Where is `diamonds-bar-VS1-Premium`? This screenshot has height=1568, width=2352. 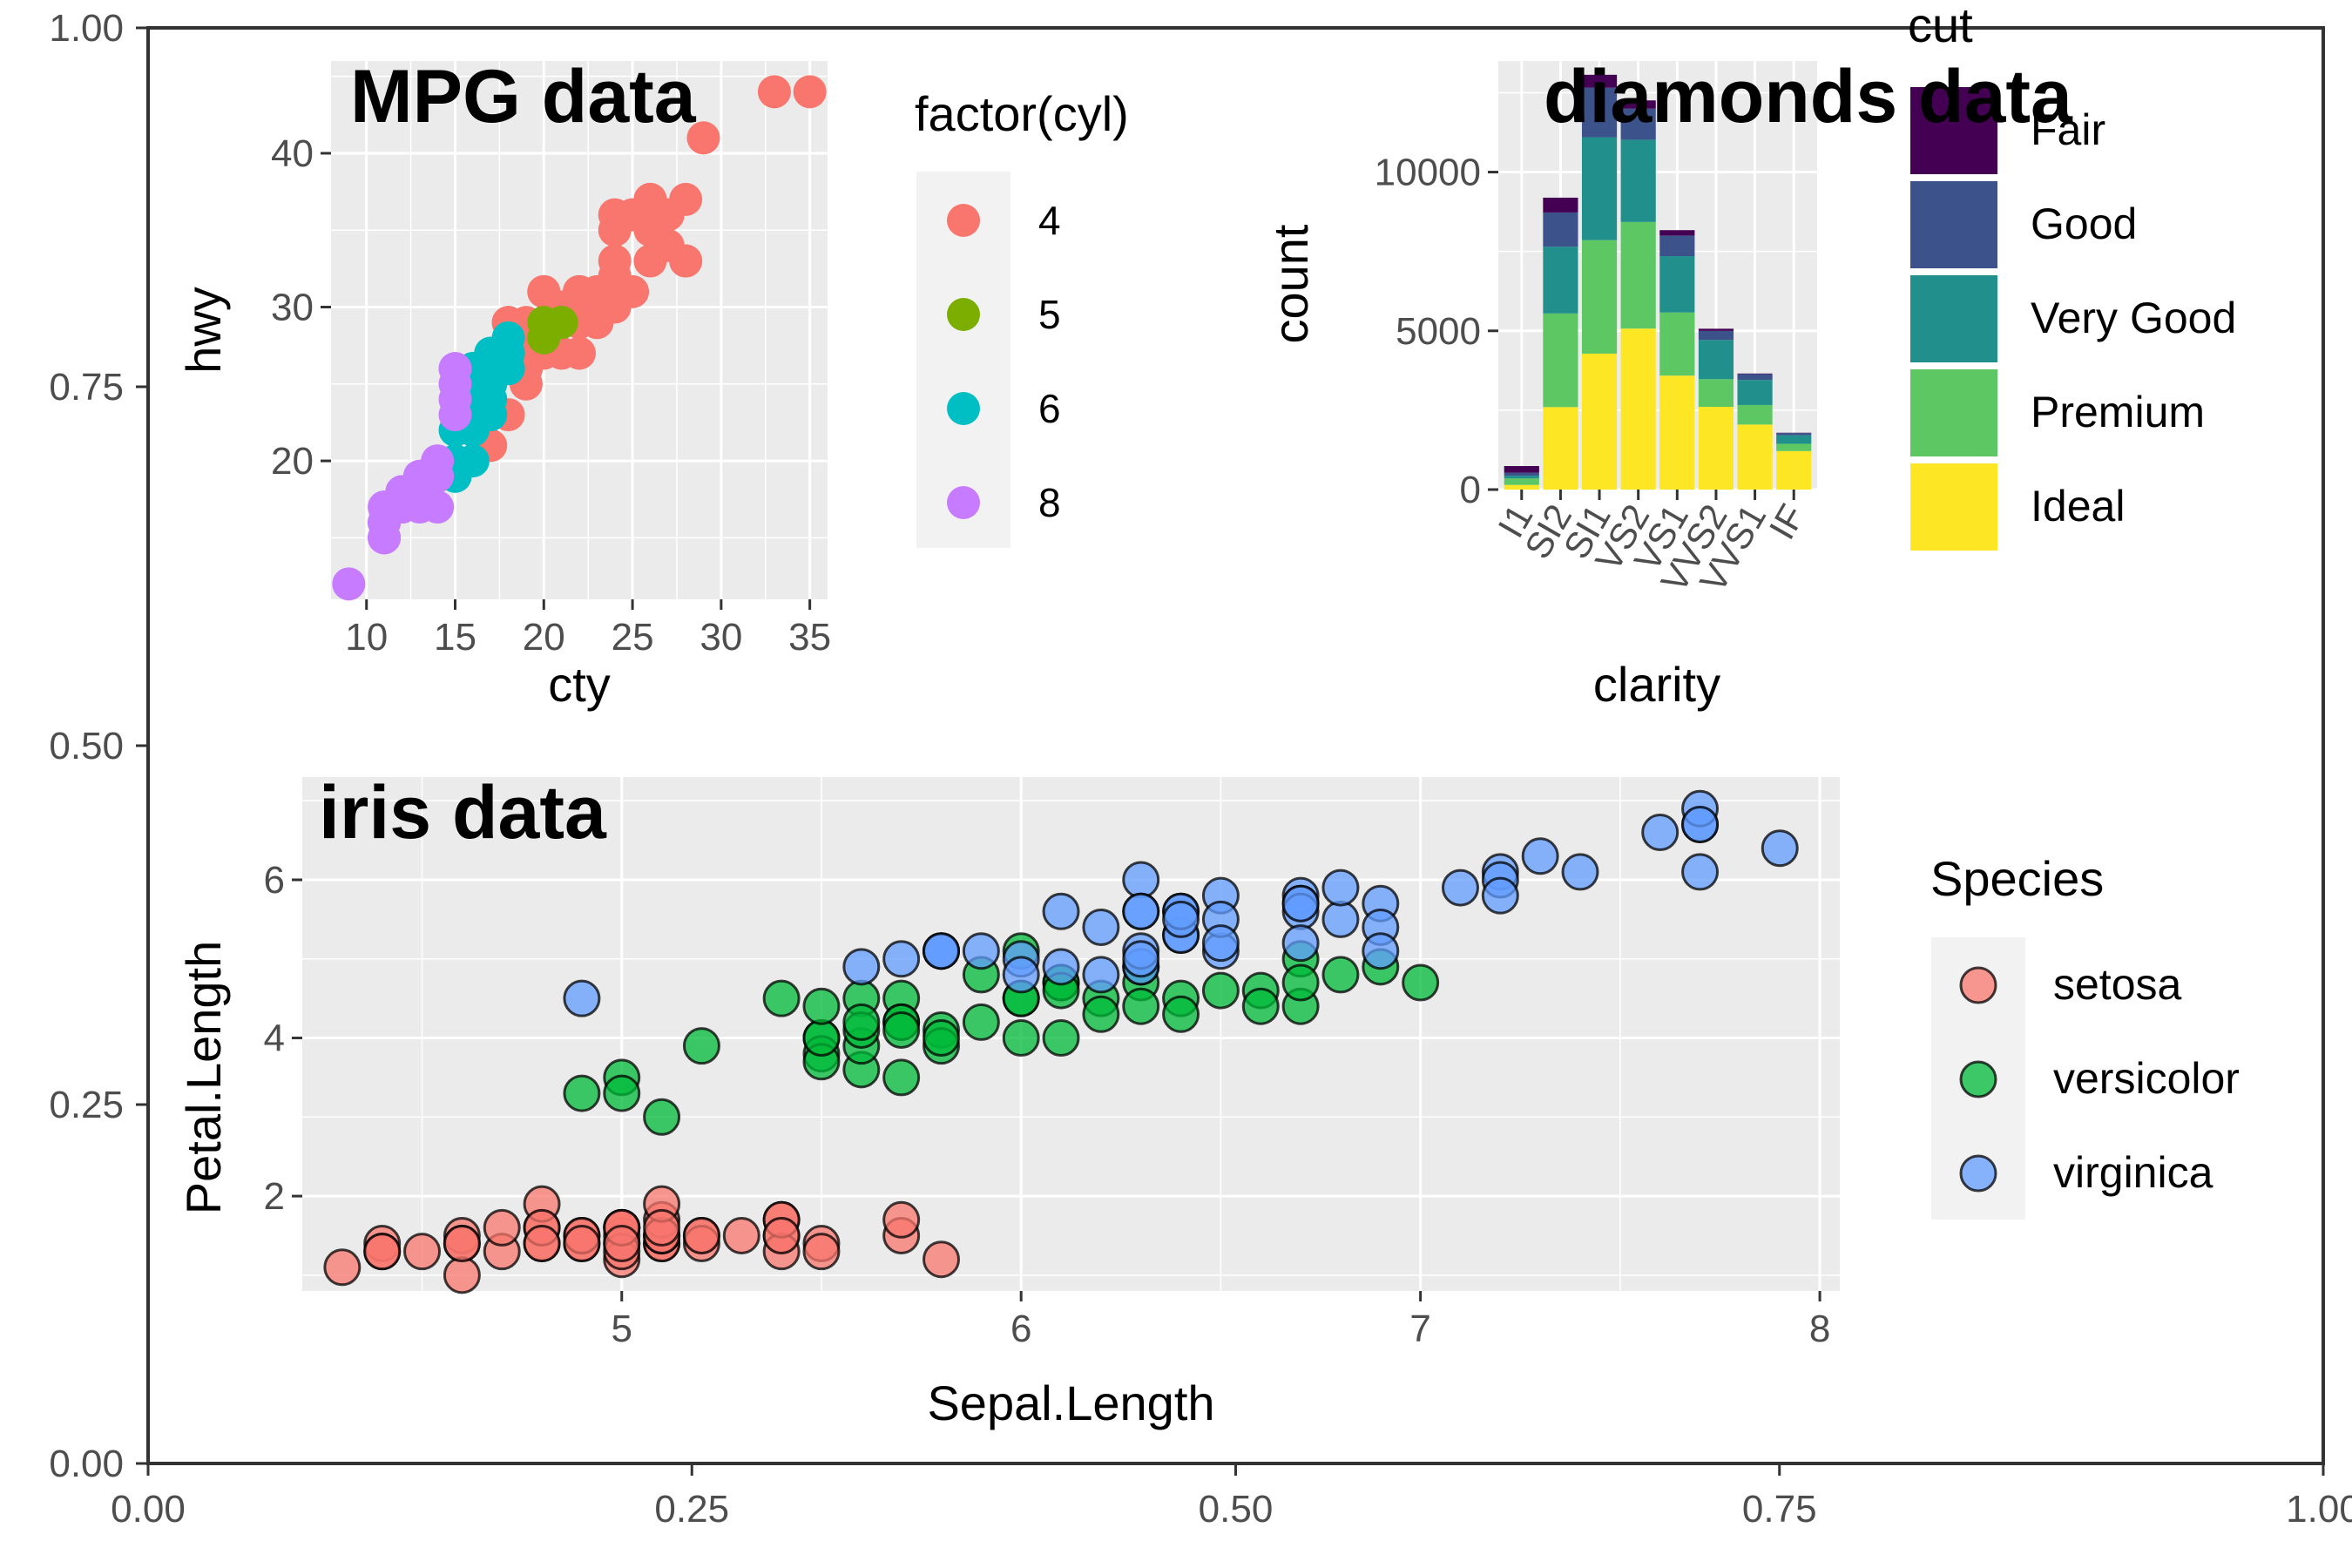 diamonds-bar-VS1-Premium is located at coordinates (1677, 344).